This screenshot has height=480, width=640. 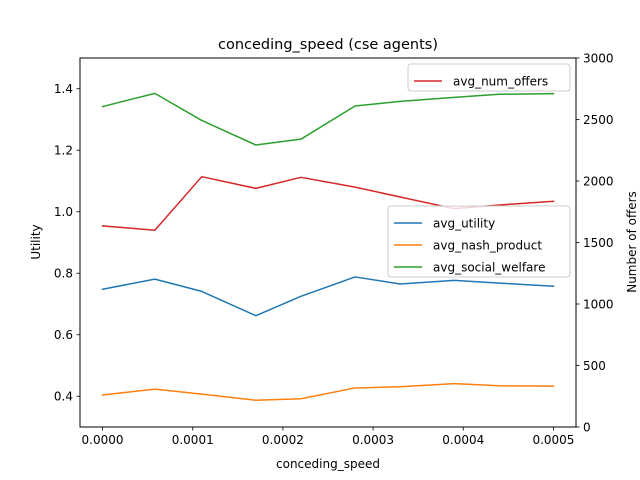 What do you see at coordinates (594, 366) in the screenshot?
I see `y2-tick-label: 500` at bounding box center [594, 366].